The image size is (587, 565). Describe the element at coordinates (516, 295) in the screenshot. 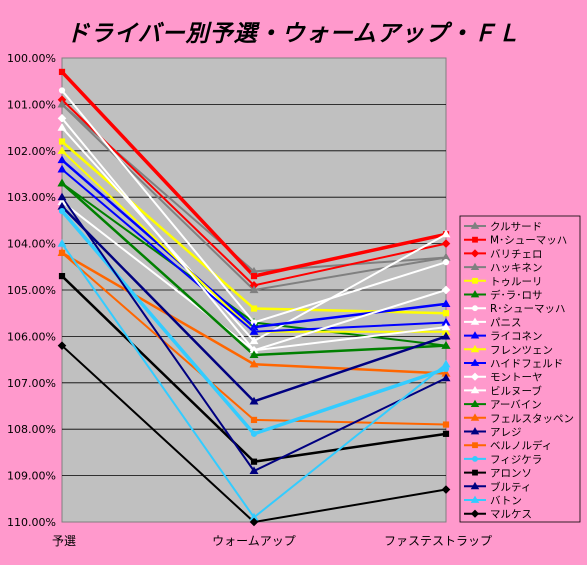

I see `legend-entry: デ･ラ･ロサ` at that location.